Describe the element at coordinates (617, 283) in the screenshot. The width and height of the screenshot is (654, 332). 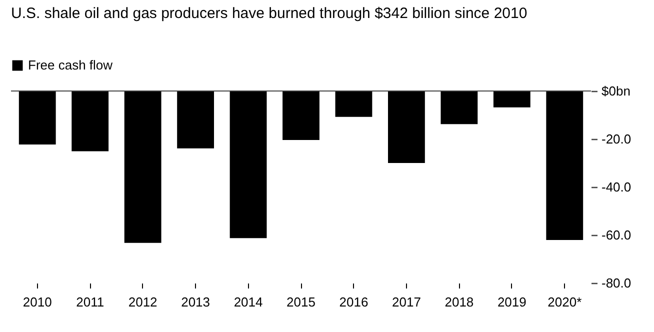
I see `y-tick-label: -80.0` at that location.